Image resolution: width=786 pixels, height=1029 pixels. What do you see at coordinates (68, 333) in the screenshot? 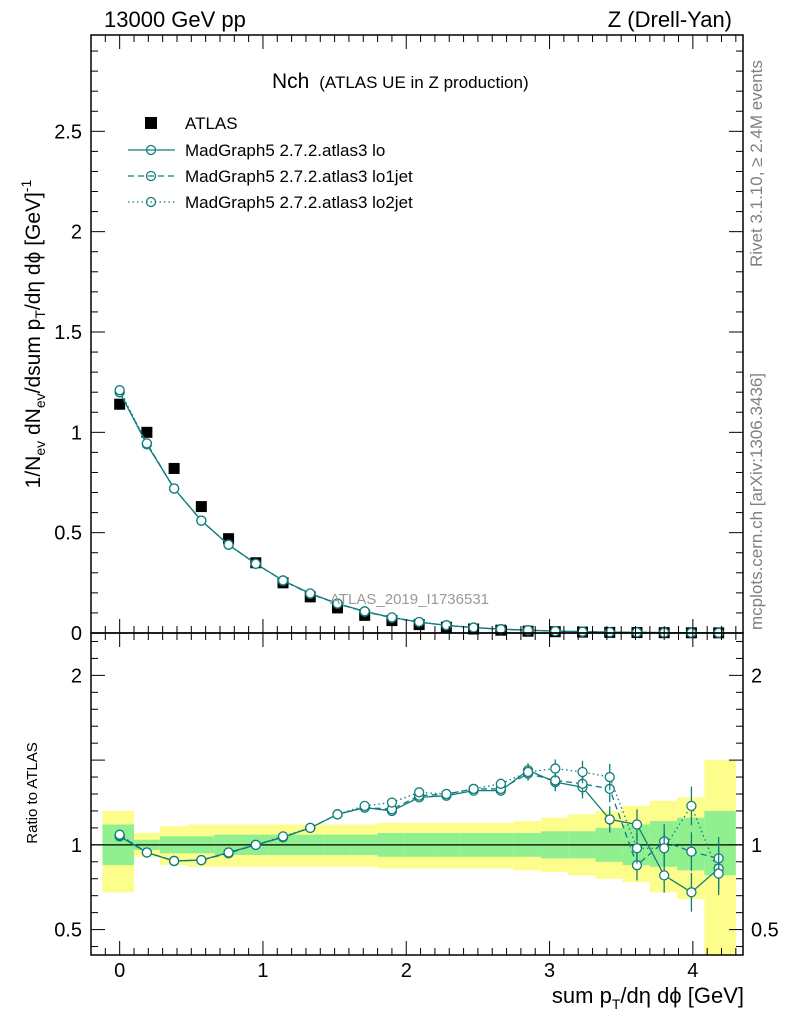
I see `main-ytick-label: 1.5` at bounding box center [68, 333].